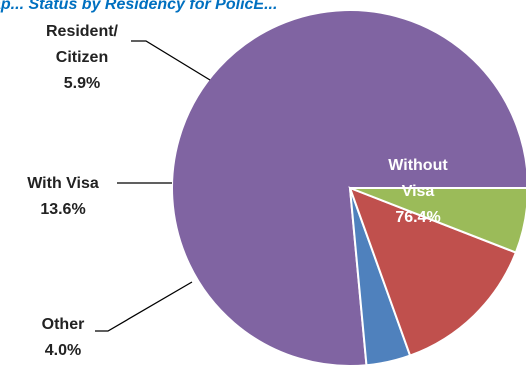  Describe the element at coordinates (82, 31) in the screenshot. I see `slice-name-resident-citizen: Resident/` at that location.